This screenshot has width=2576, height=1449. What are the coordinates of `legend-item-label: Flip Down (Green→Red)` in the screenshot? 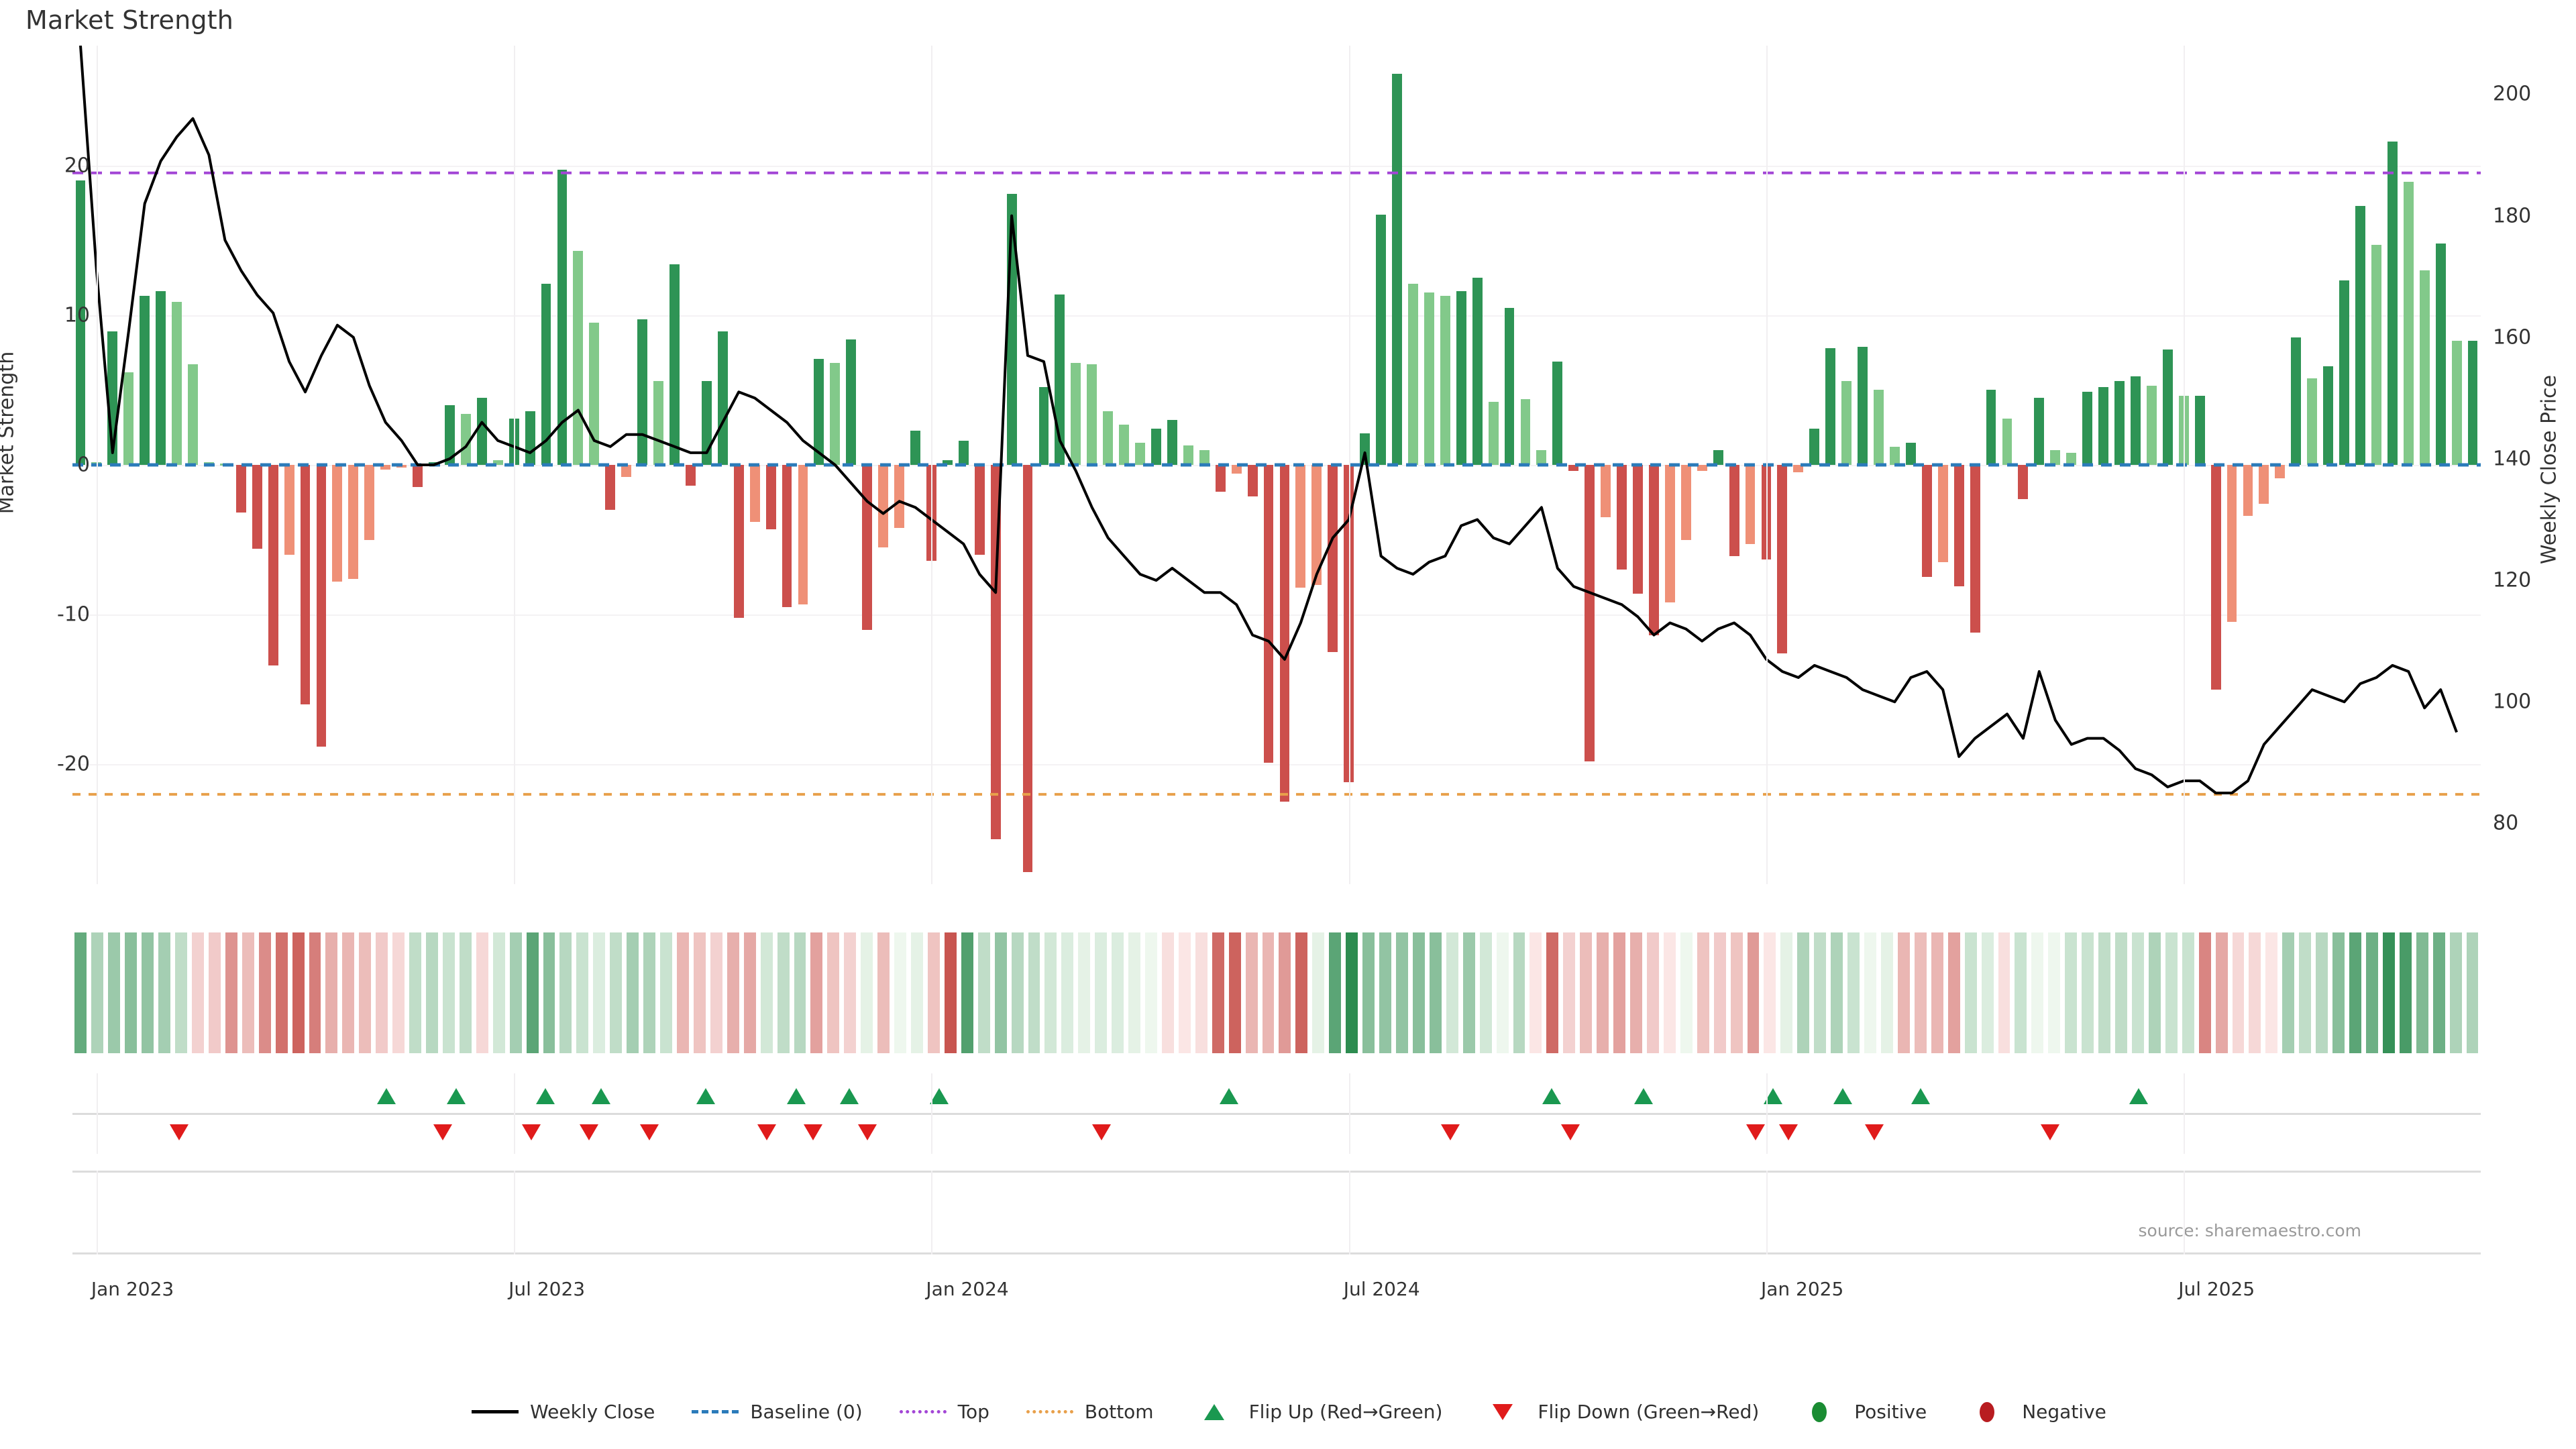 It's located at (1649, 1412).